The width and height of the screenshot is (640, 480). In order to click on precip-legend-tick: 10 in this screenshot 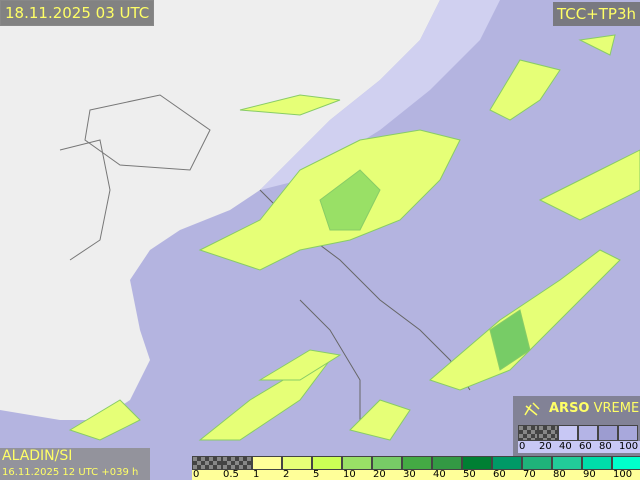, I will do `click(349, 474)`.